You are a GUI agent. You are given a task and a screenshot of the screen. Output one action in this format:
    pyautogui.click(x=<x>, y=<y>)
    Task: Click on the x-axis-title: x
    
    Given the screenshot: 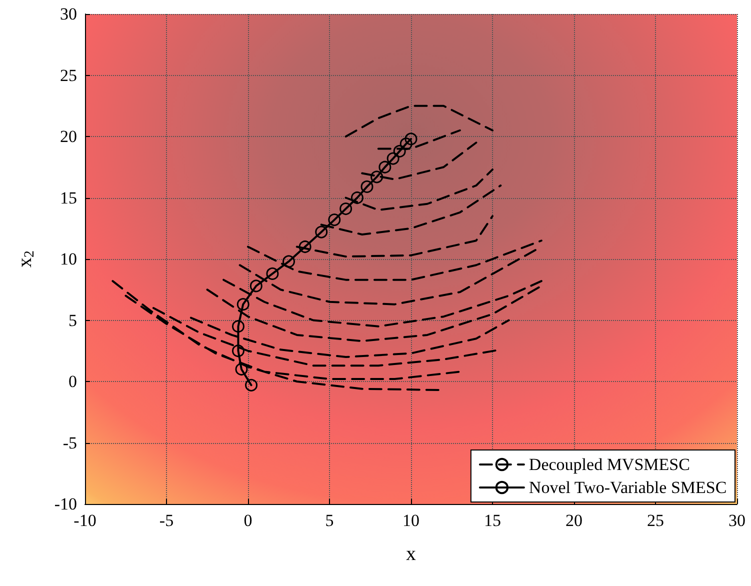 What is the action you would take?
    pyautogui.click(x=411, y=554)
    